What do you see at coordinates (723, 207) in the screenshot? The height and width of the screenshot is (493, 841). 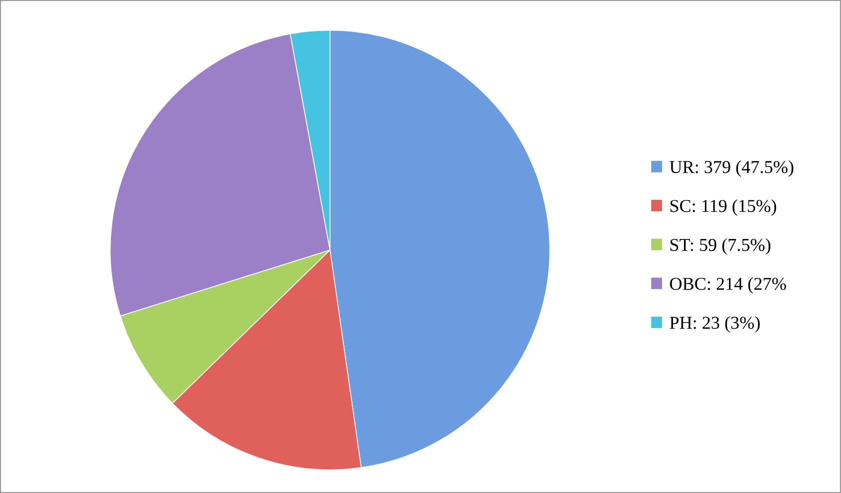 I see `legend-label: SC: 119 (15%)` at bounding box center [723, 207].